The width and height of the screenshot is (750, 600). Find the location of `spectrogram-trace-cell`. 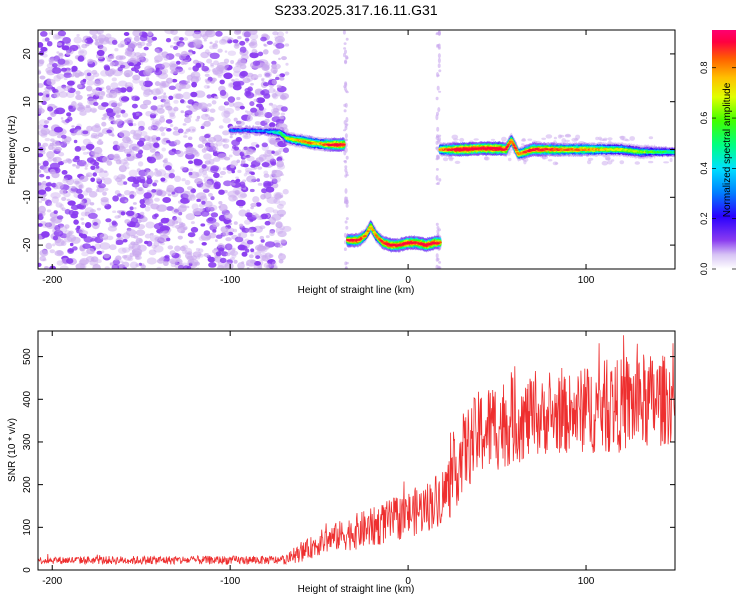

spectrogram-trace-cell is located at coordinates (281, 132).